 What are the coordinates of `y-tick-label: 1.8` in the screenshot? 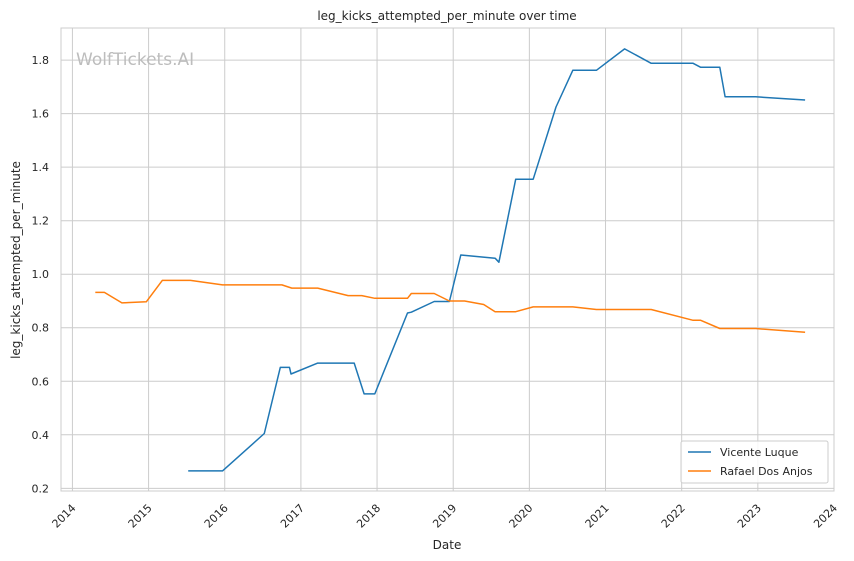 It's located at (41, 60).